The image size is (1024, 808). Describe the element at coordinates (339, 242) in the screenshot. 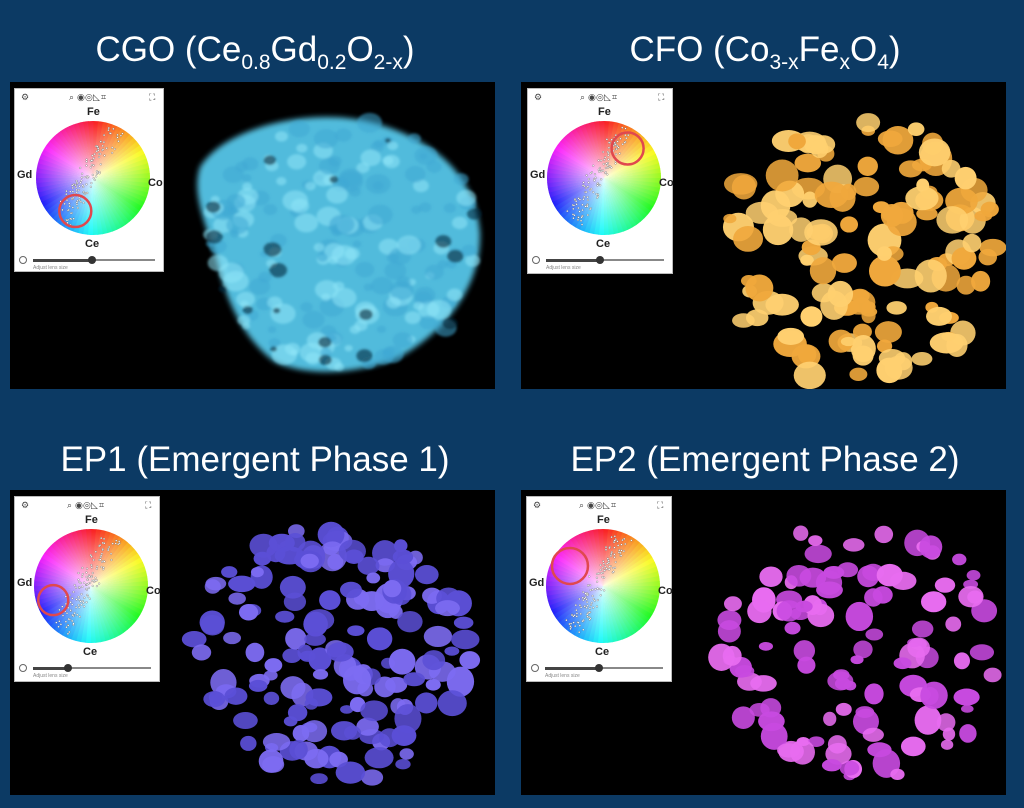

I see `elemental-map-cgo` at that location.